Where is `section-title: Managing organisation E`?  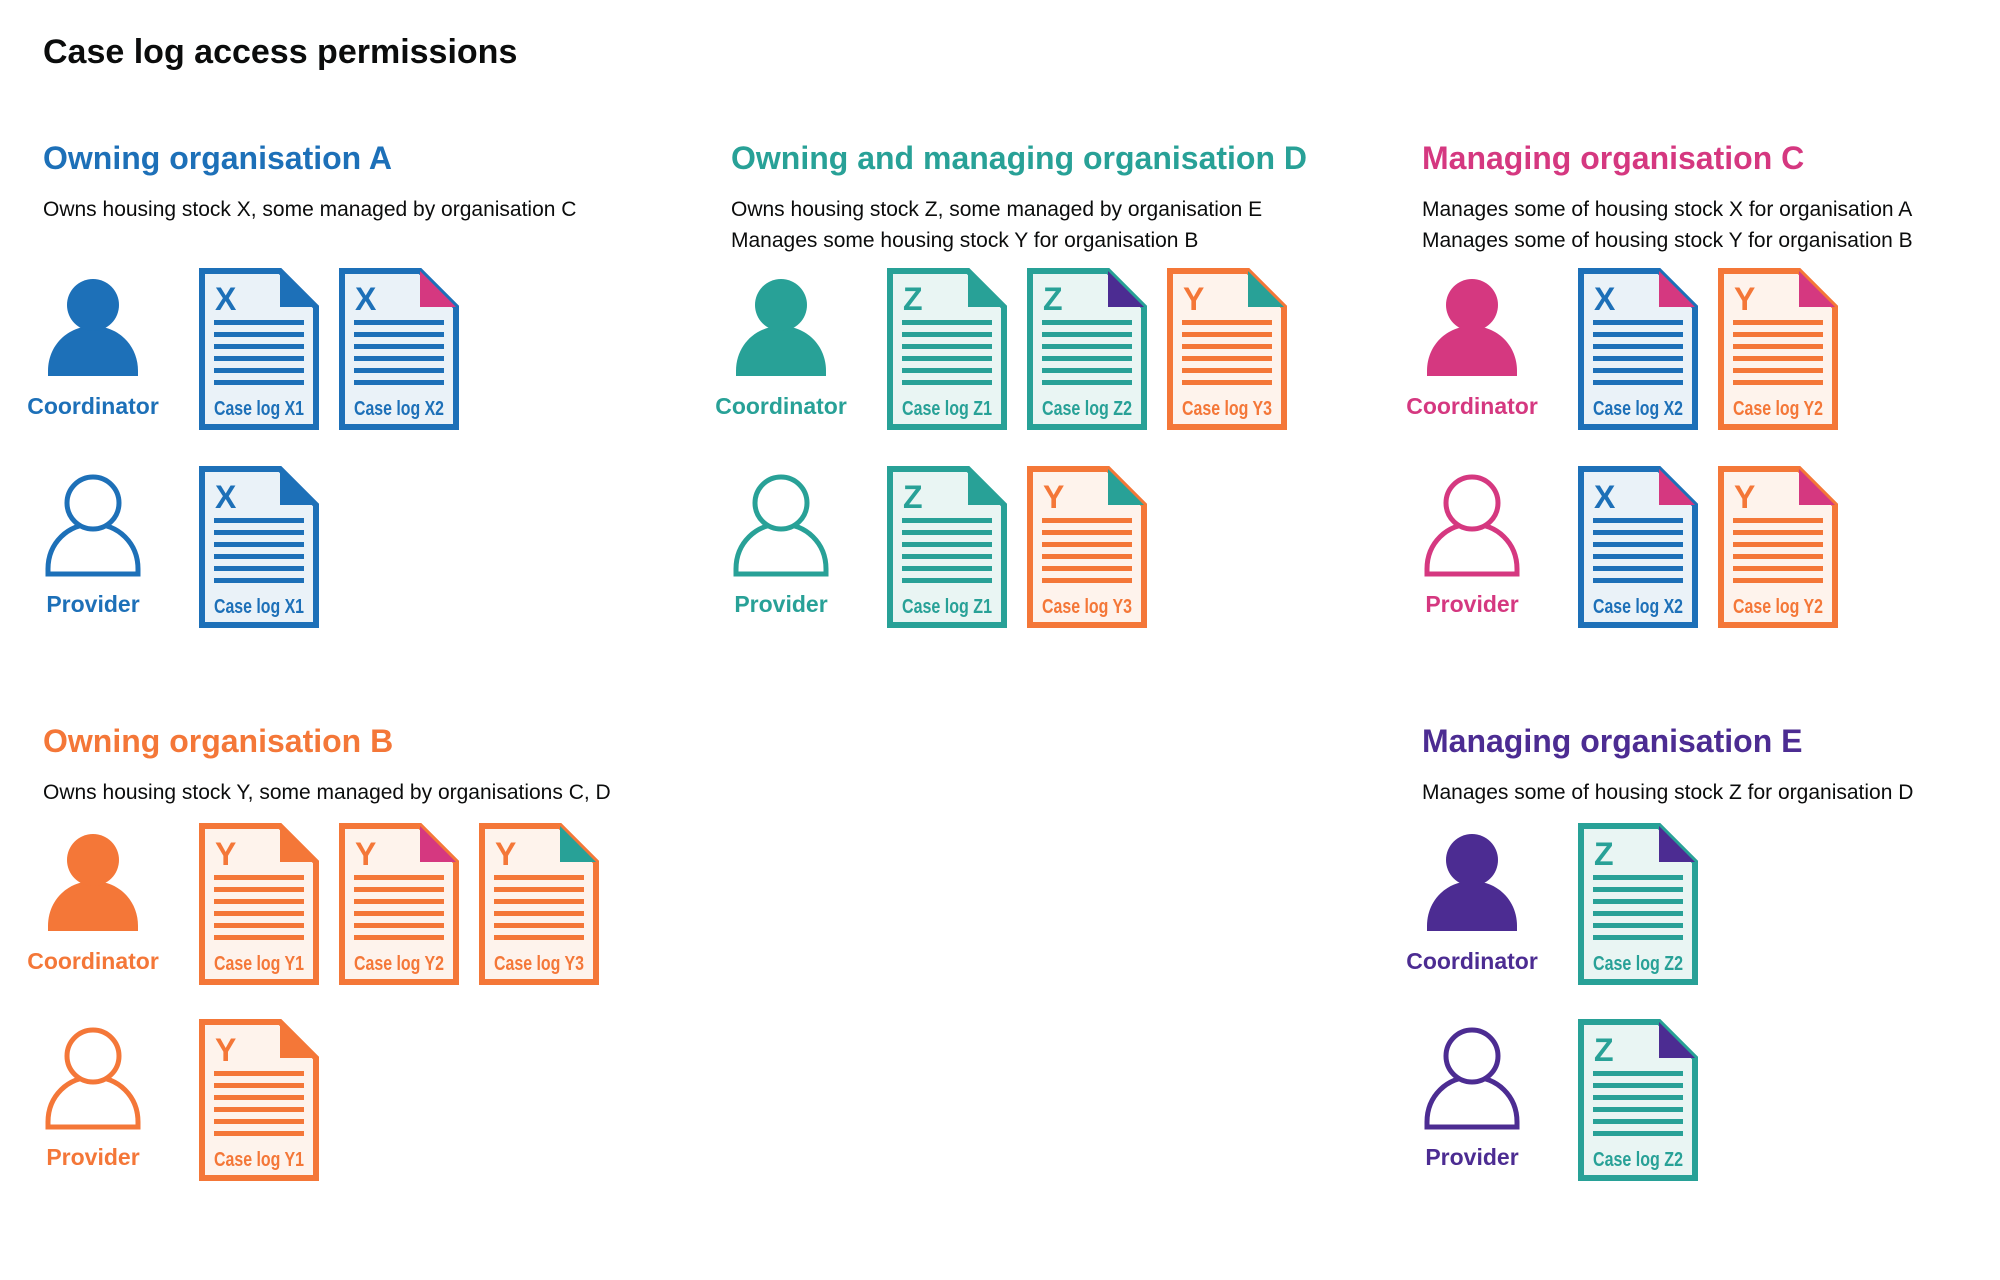
section-title: Managing organisation E is located at coordinates (1612, 741).